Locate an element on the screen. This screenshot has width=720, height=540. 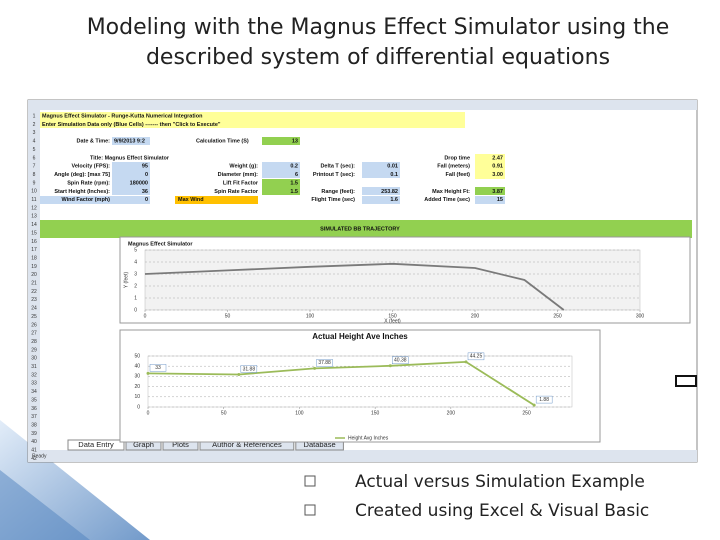
row-number: 8 is located at coordinates (34, 175).